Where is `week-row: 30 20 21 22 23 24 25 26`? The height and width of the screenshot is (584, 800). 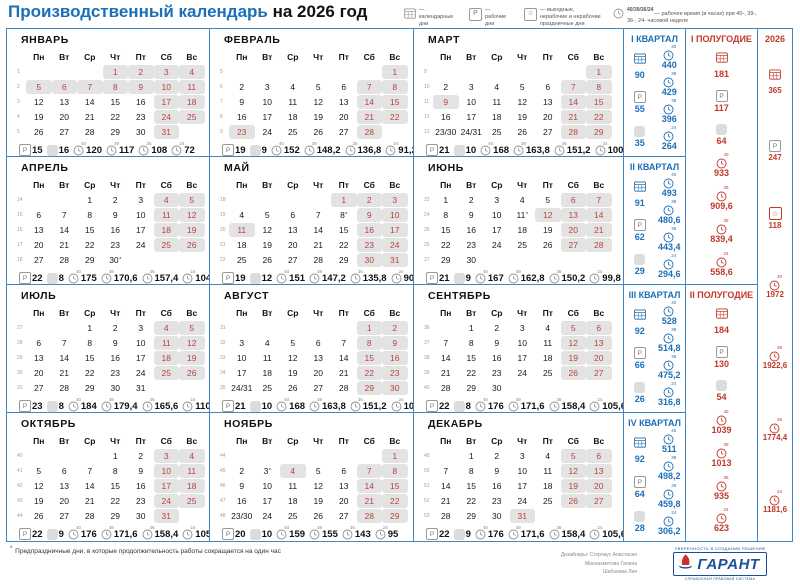 week-row: 30 20 21 22 23 24 25 26 is located at coordinates (113, 372).